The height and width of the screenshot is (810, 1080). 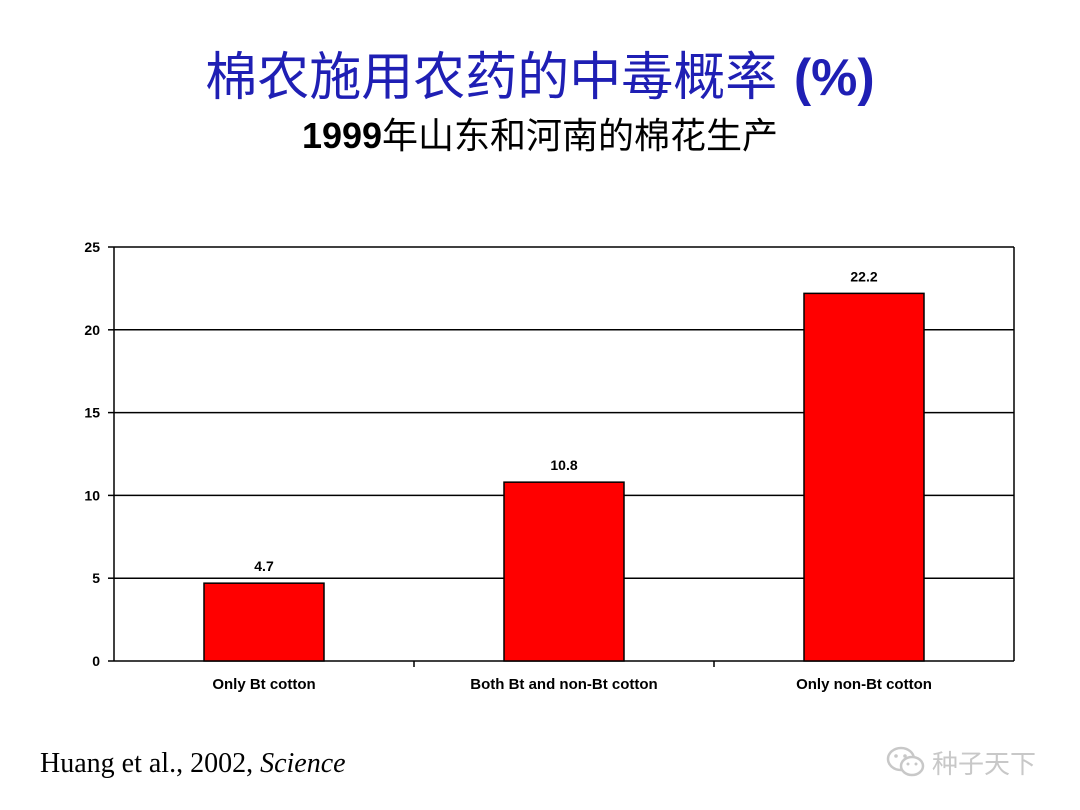 I want to click on y-tick-label: 10, so click(x=92, y=495).